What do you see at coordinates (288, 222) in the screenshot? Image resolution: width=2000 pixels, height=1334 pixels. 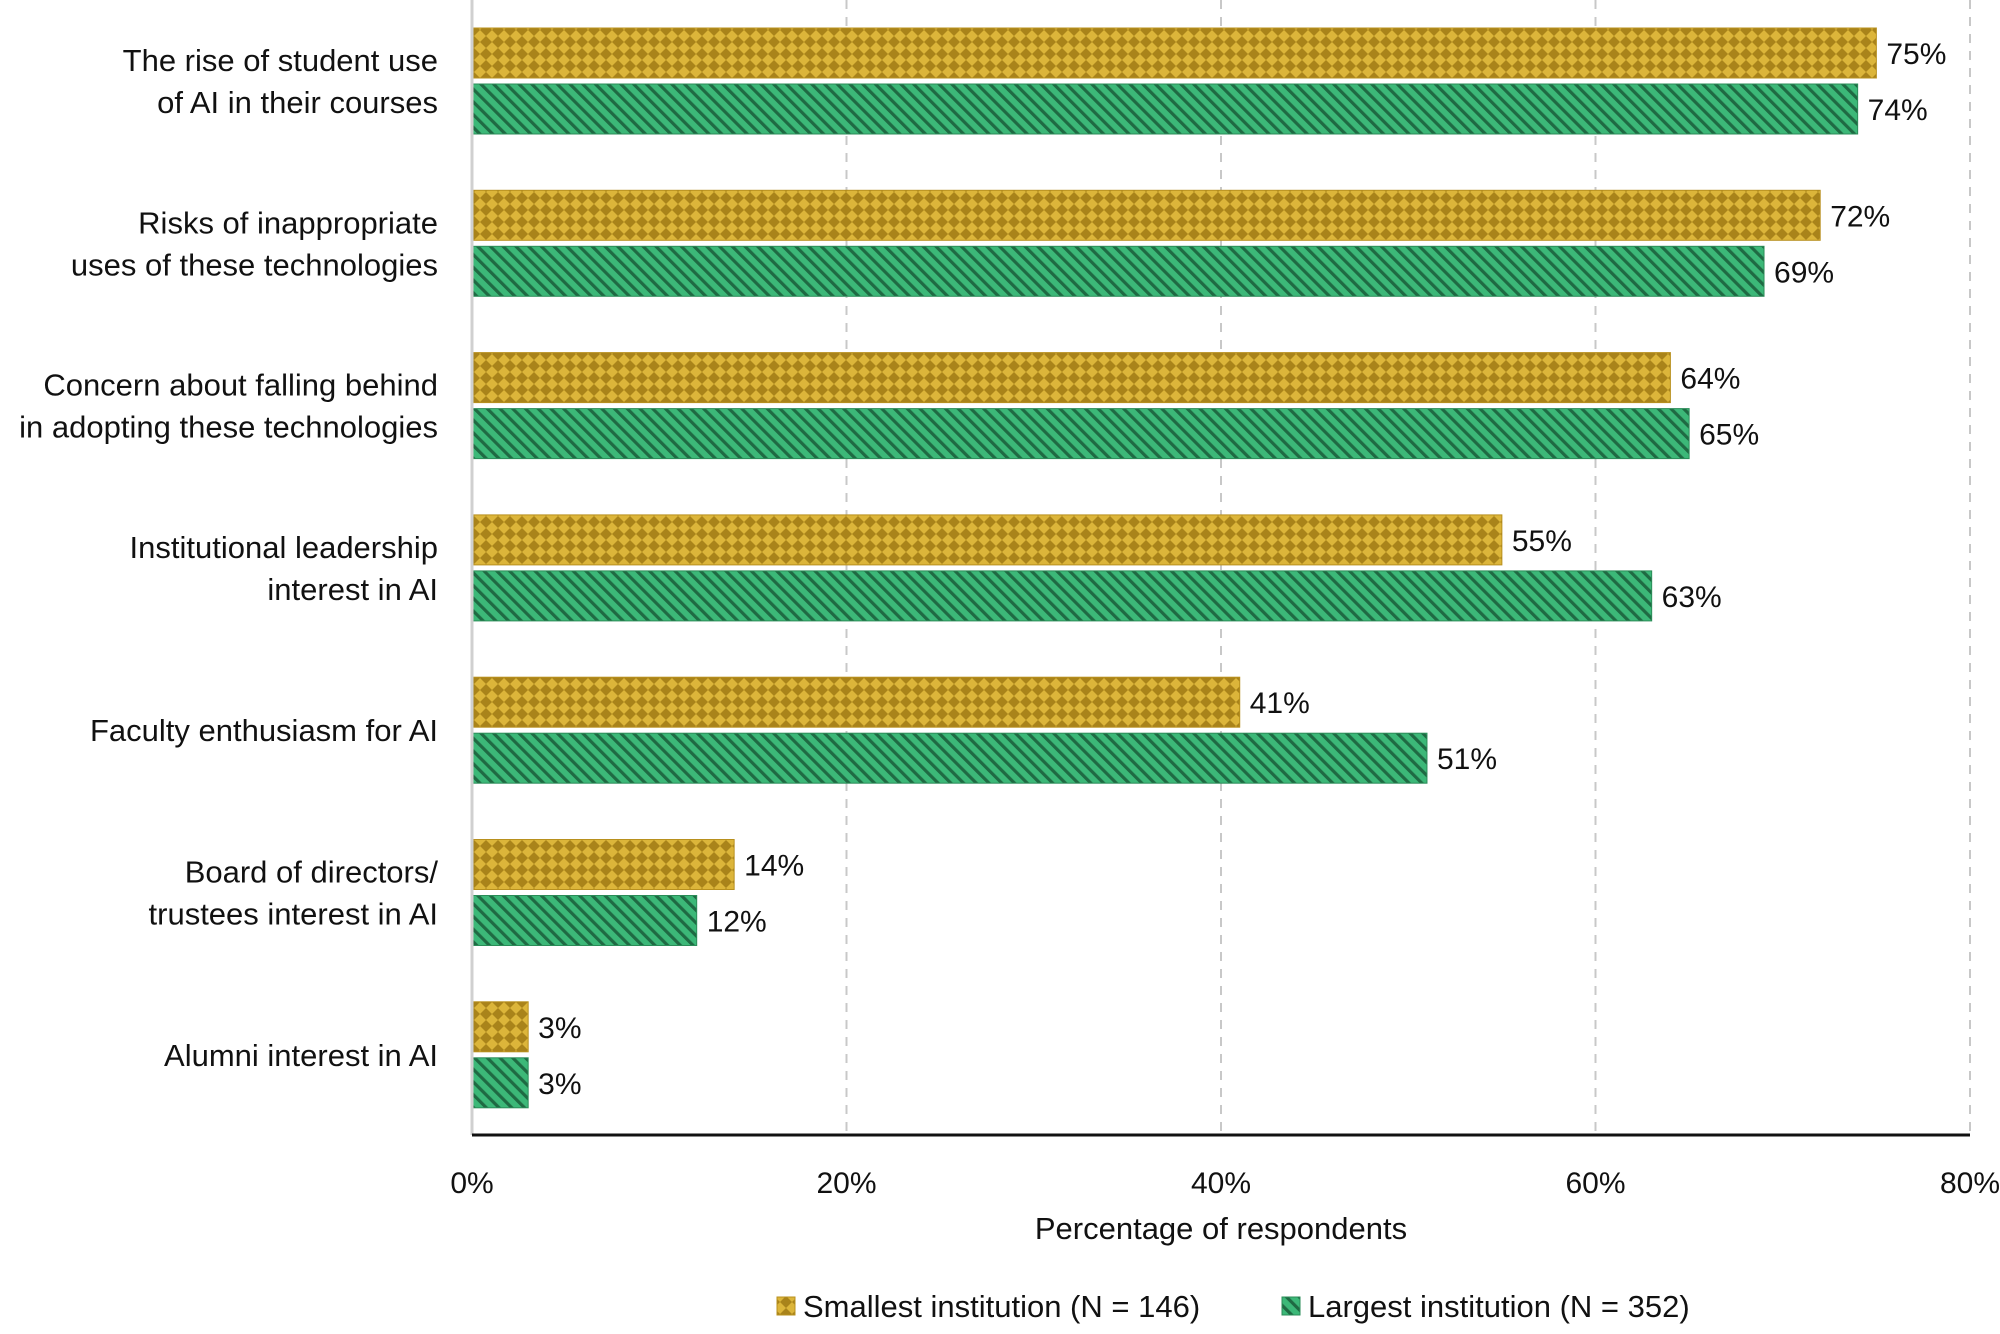 I see `category-label: Risks of inappropriate` at bounding box center [288, 222].